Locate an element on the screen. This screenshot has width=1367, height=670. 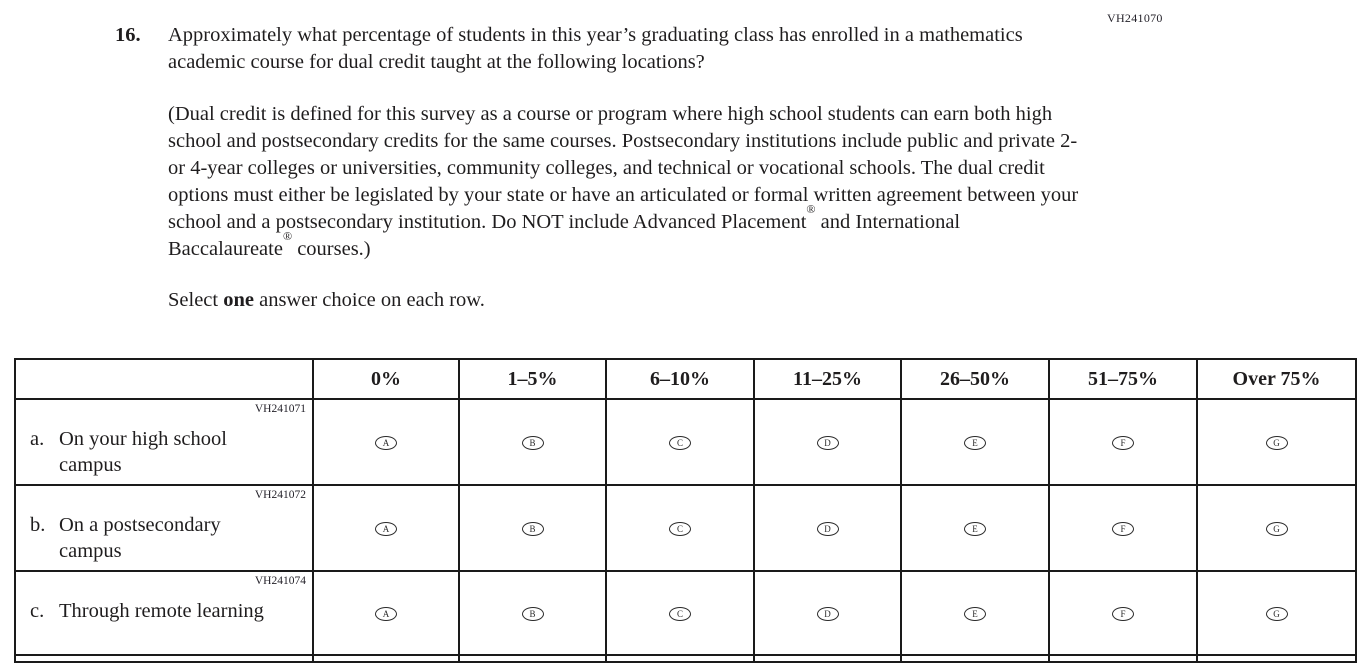
row-a-choice-bubble-A: A is located at coordinates (386, 443).